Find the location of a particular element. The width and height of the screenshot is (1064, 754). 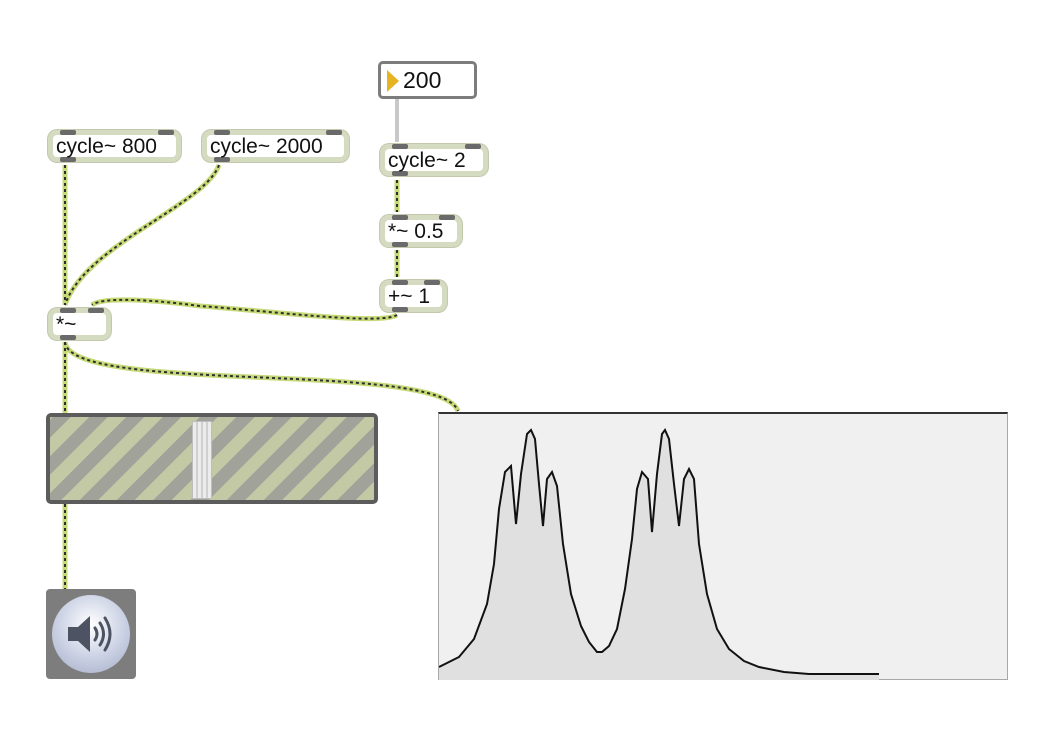

spectrum-plot is located at coordinates (659, 554).